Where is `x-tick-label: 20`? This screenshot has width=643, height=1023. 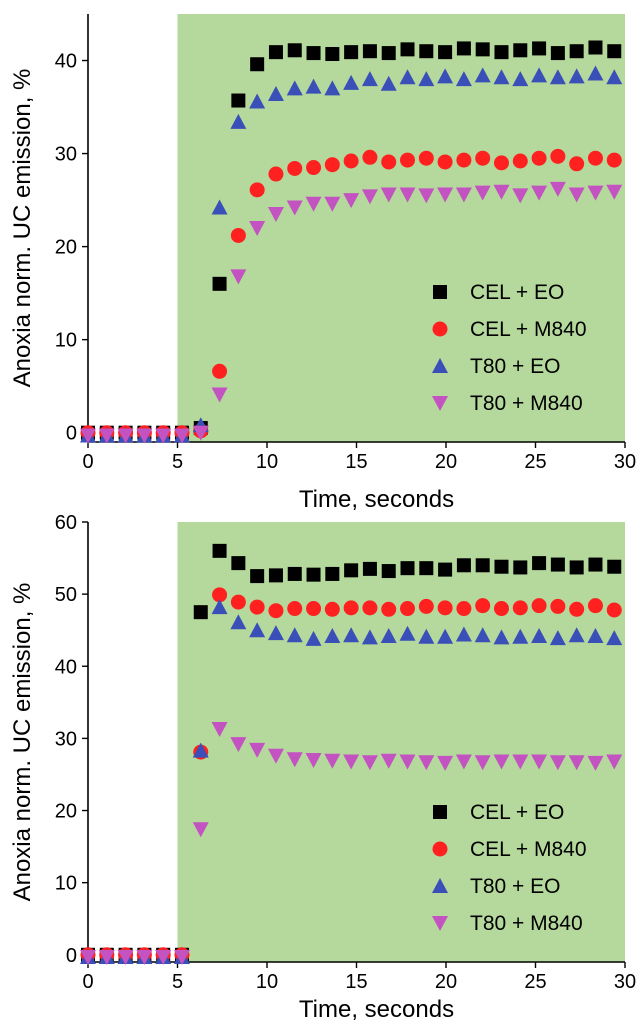
x-tick-label: 20 is located at coordinates (446, 462).